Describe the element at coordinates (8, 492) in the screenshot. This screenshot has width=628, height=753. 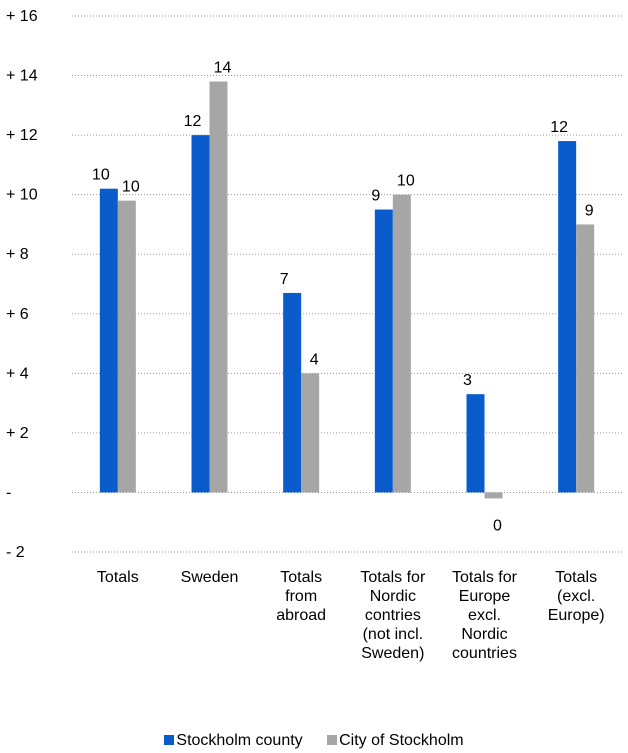
I see `y-tick-label: -` at that location.